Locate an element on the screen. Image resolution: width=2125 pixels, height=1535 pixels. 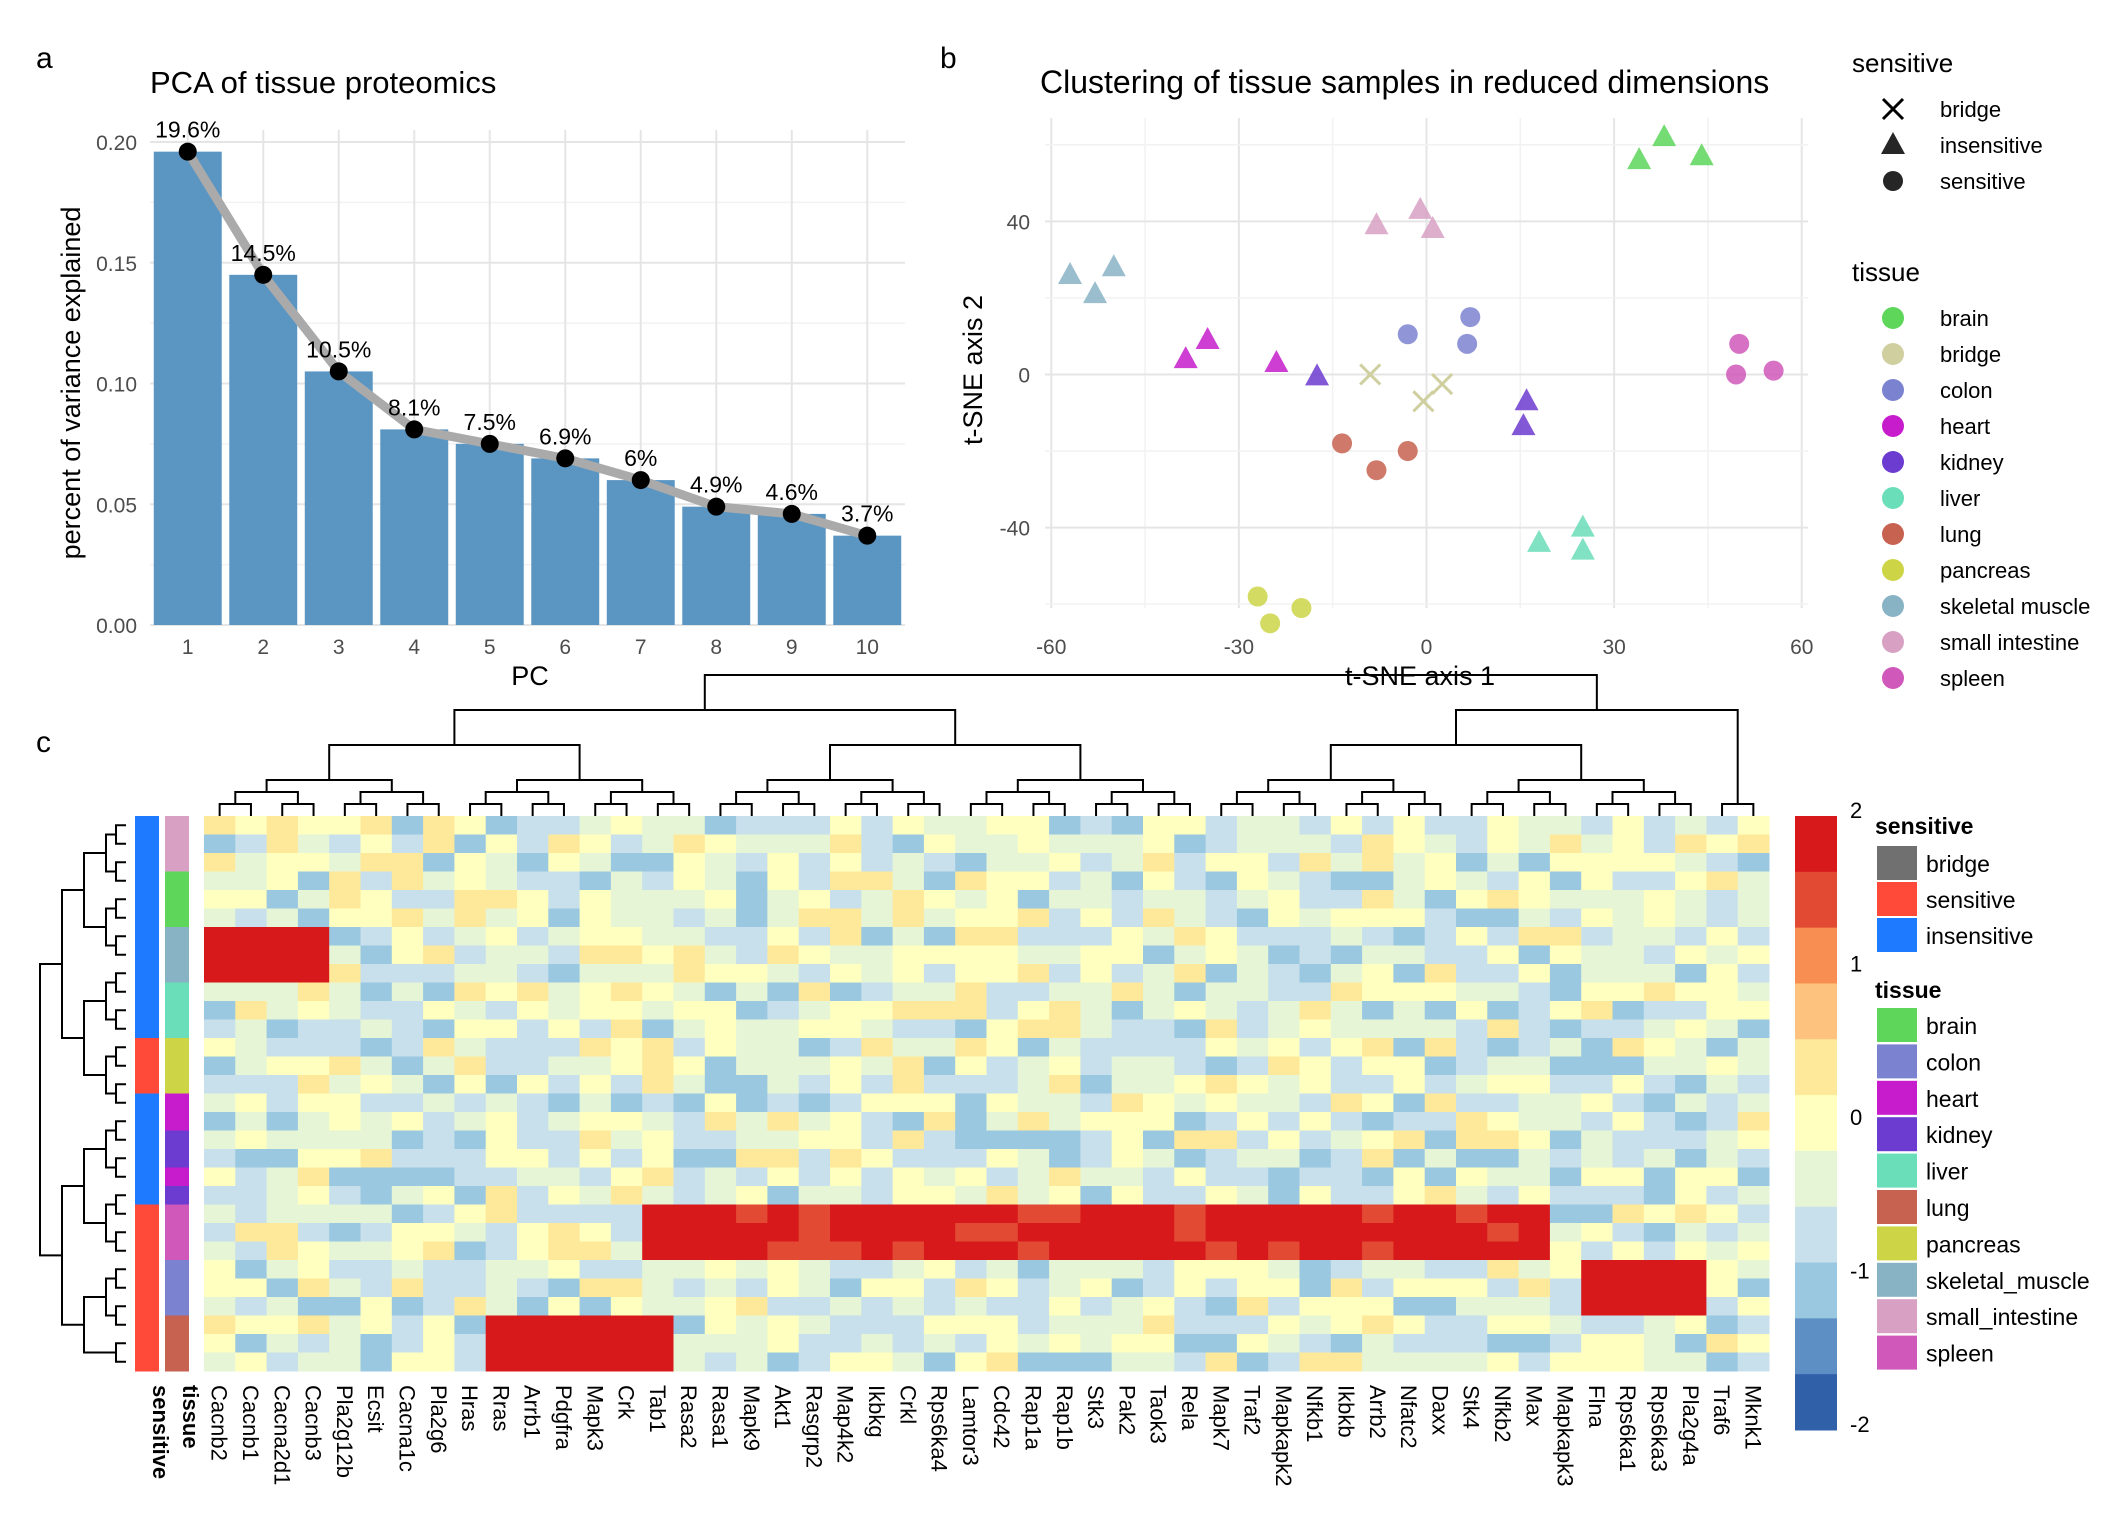
tissue-legend-label: colon is located at coordinates (1953, 1062).